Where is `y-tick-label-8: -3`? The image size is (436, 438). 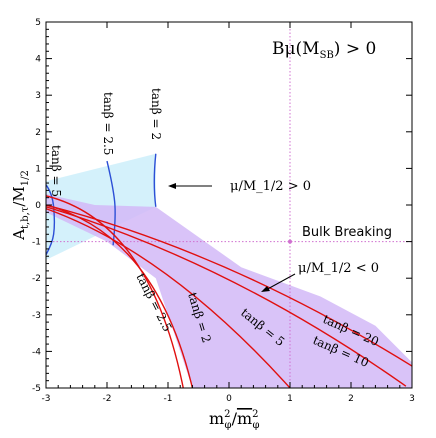 y-tick-label-8: -3 is located at coordinates (36, 316).